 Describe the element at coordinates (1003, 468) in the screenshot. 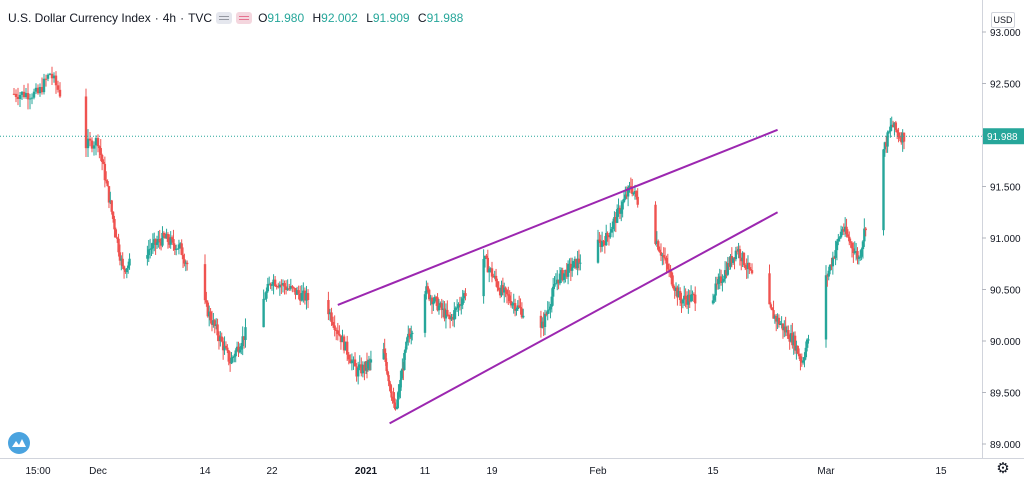

I see `gear-icon: ⚙` at that location.